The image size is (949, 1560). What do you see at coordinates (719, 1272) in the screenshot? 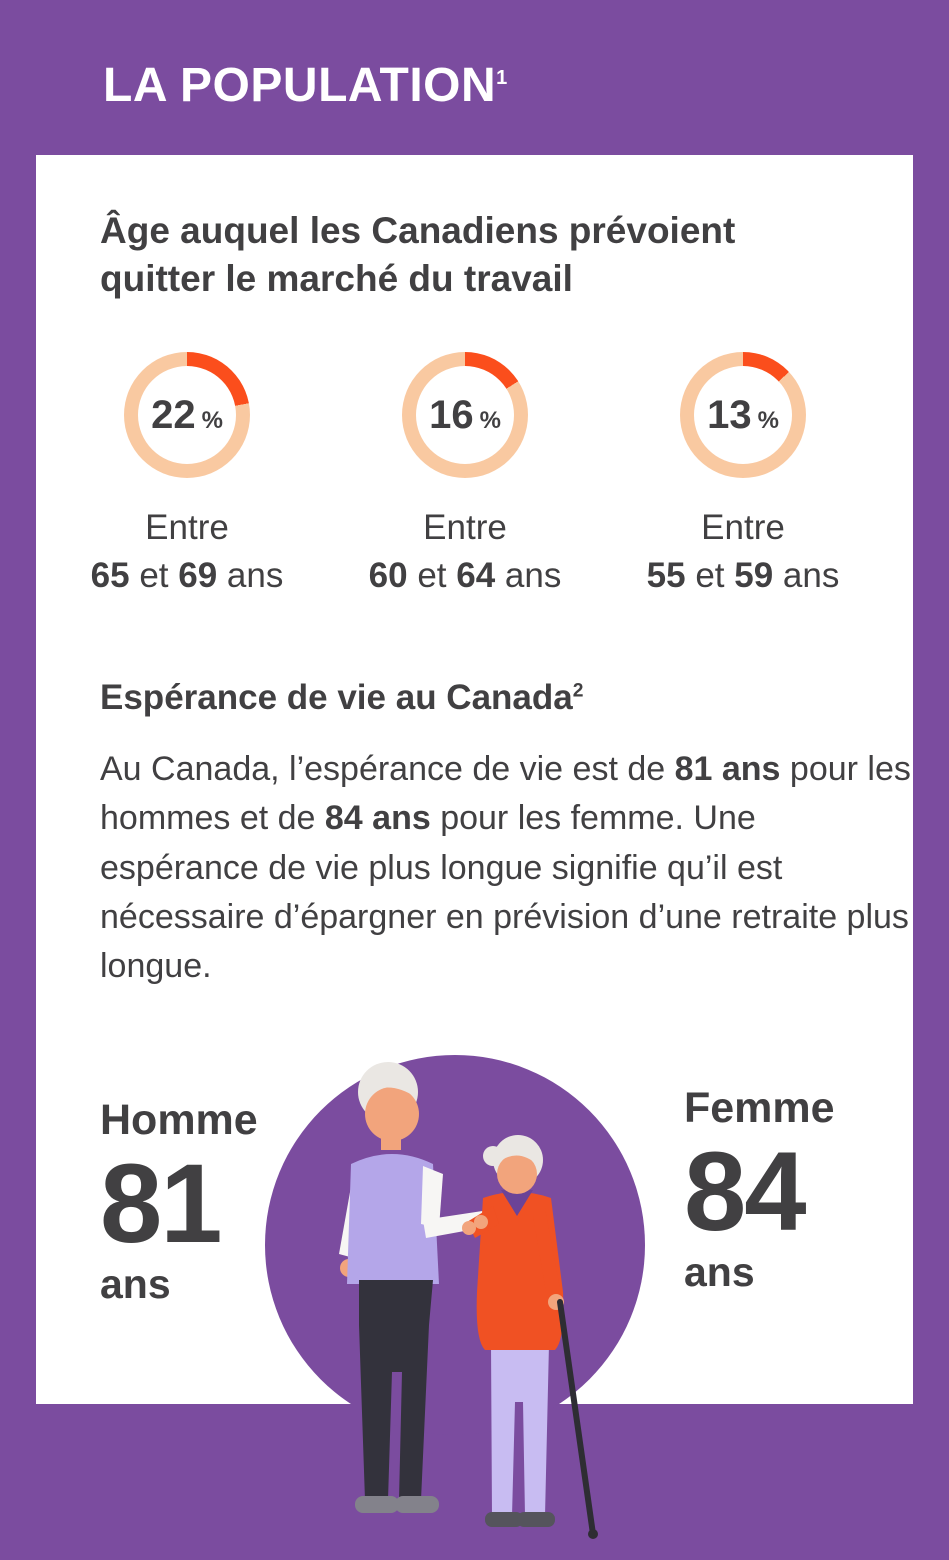
I see `stat-femme-unit: ans` at bounding box center [719, 1272].